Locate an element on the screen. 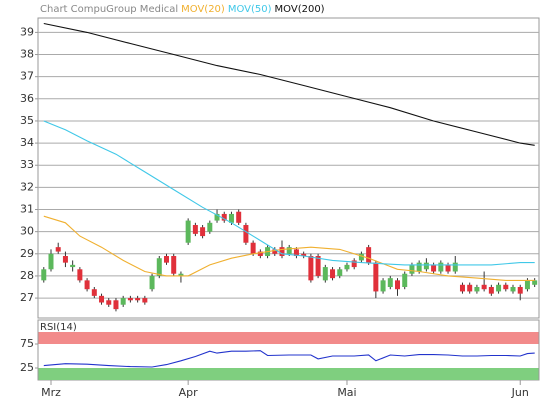 Image resolution: width=540 pixels, height=400 pixels. line-series is located at coordinates (289, 359).